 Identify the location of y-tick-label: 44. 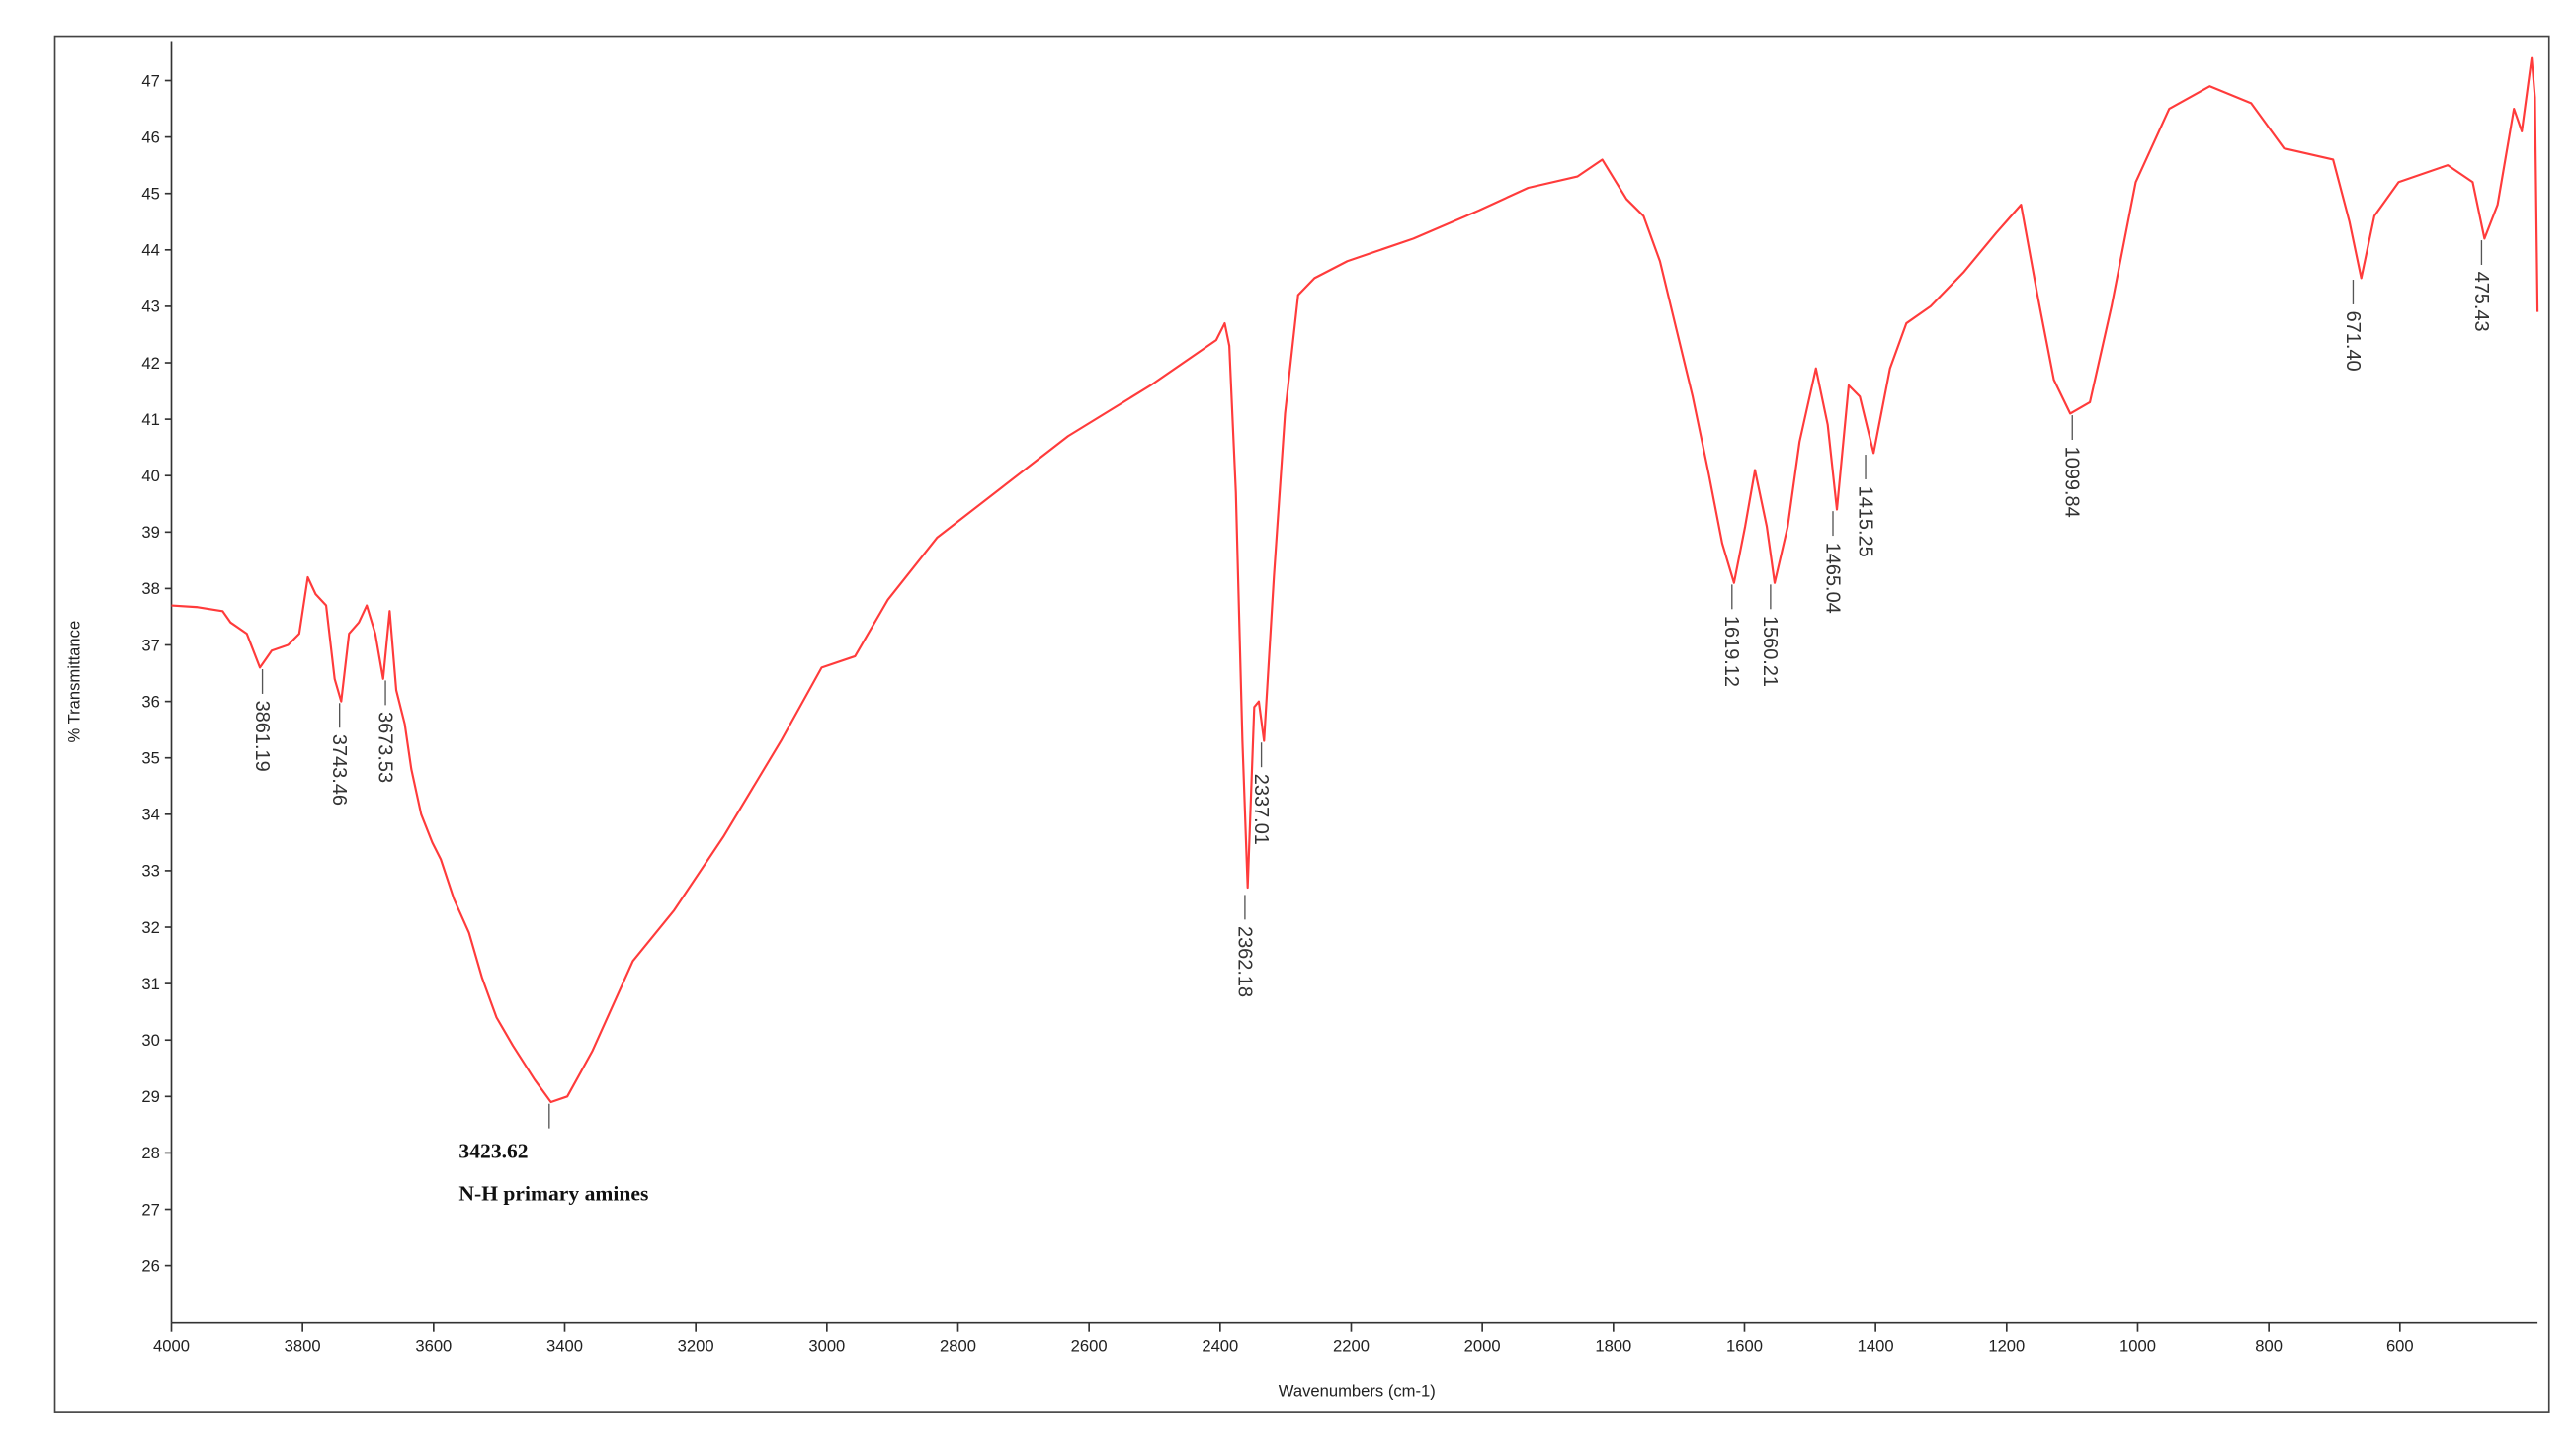
(150, 251).